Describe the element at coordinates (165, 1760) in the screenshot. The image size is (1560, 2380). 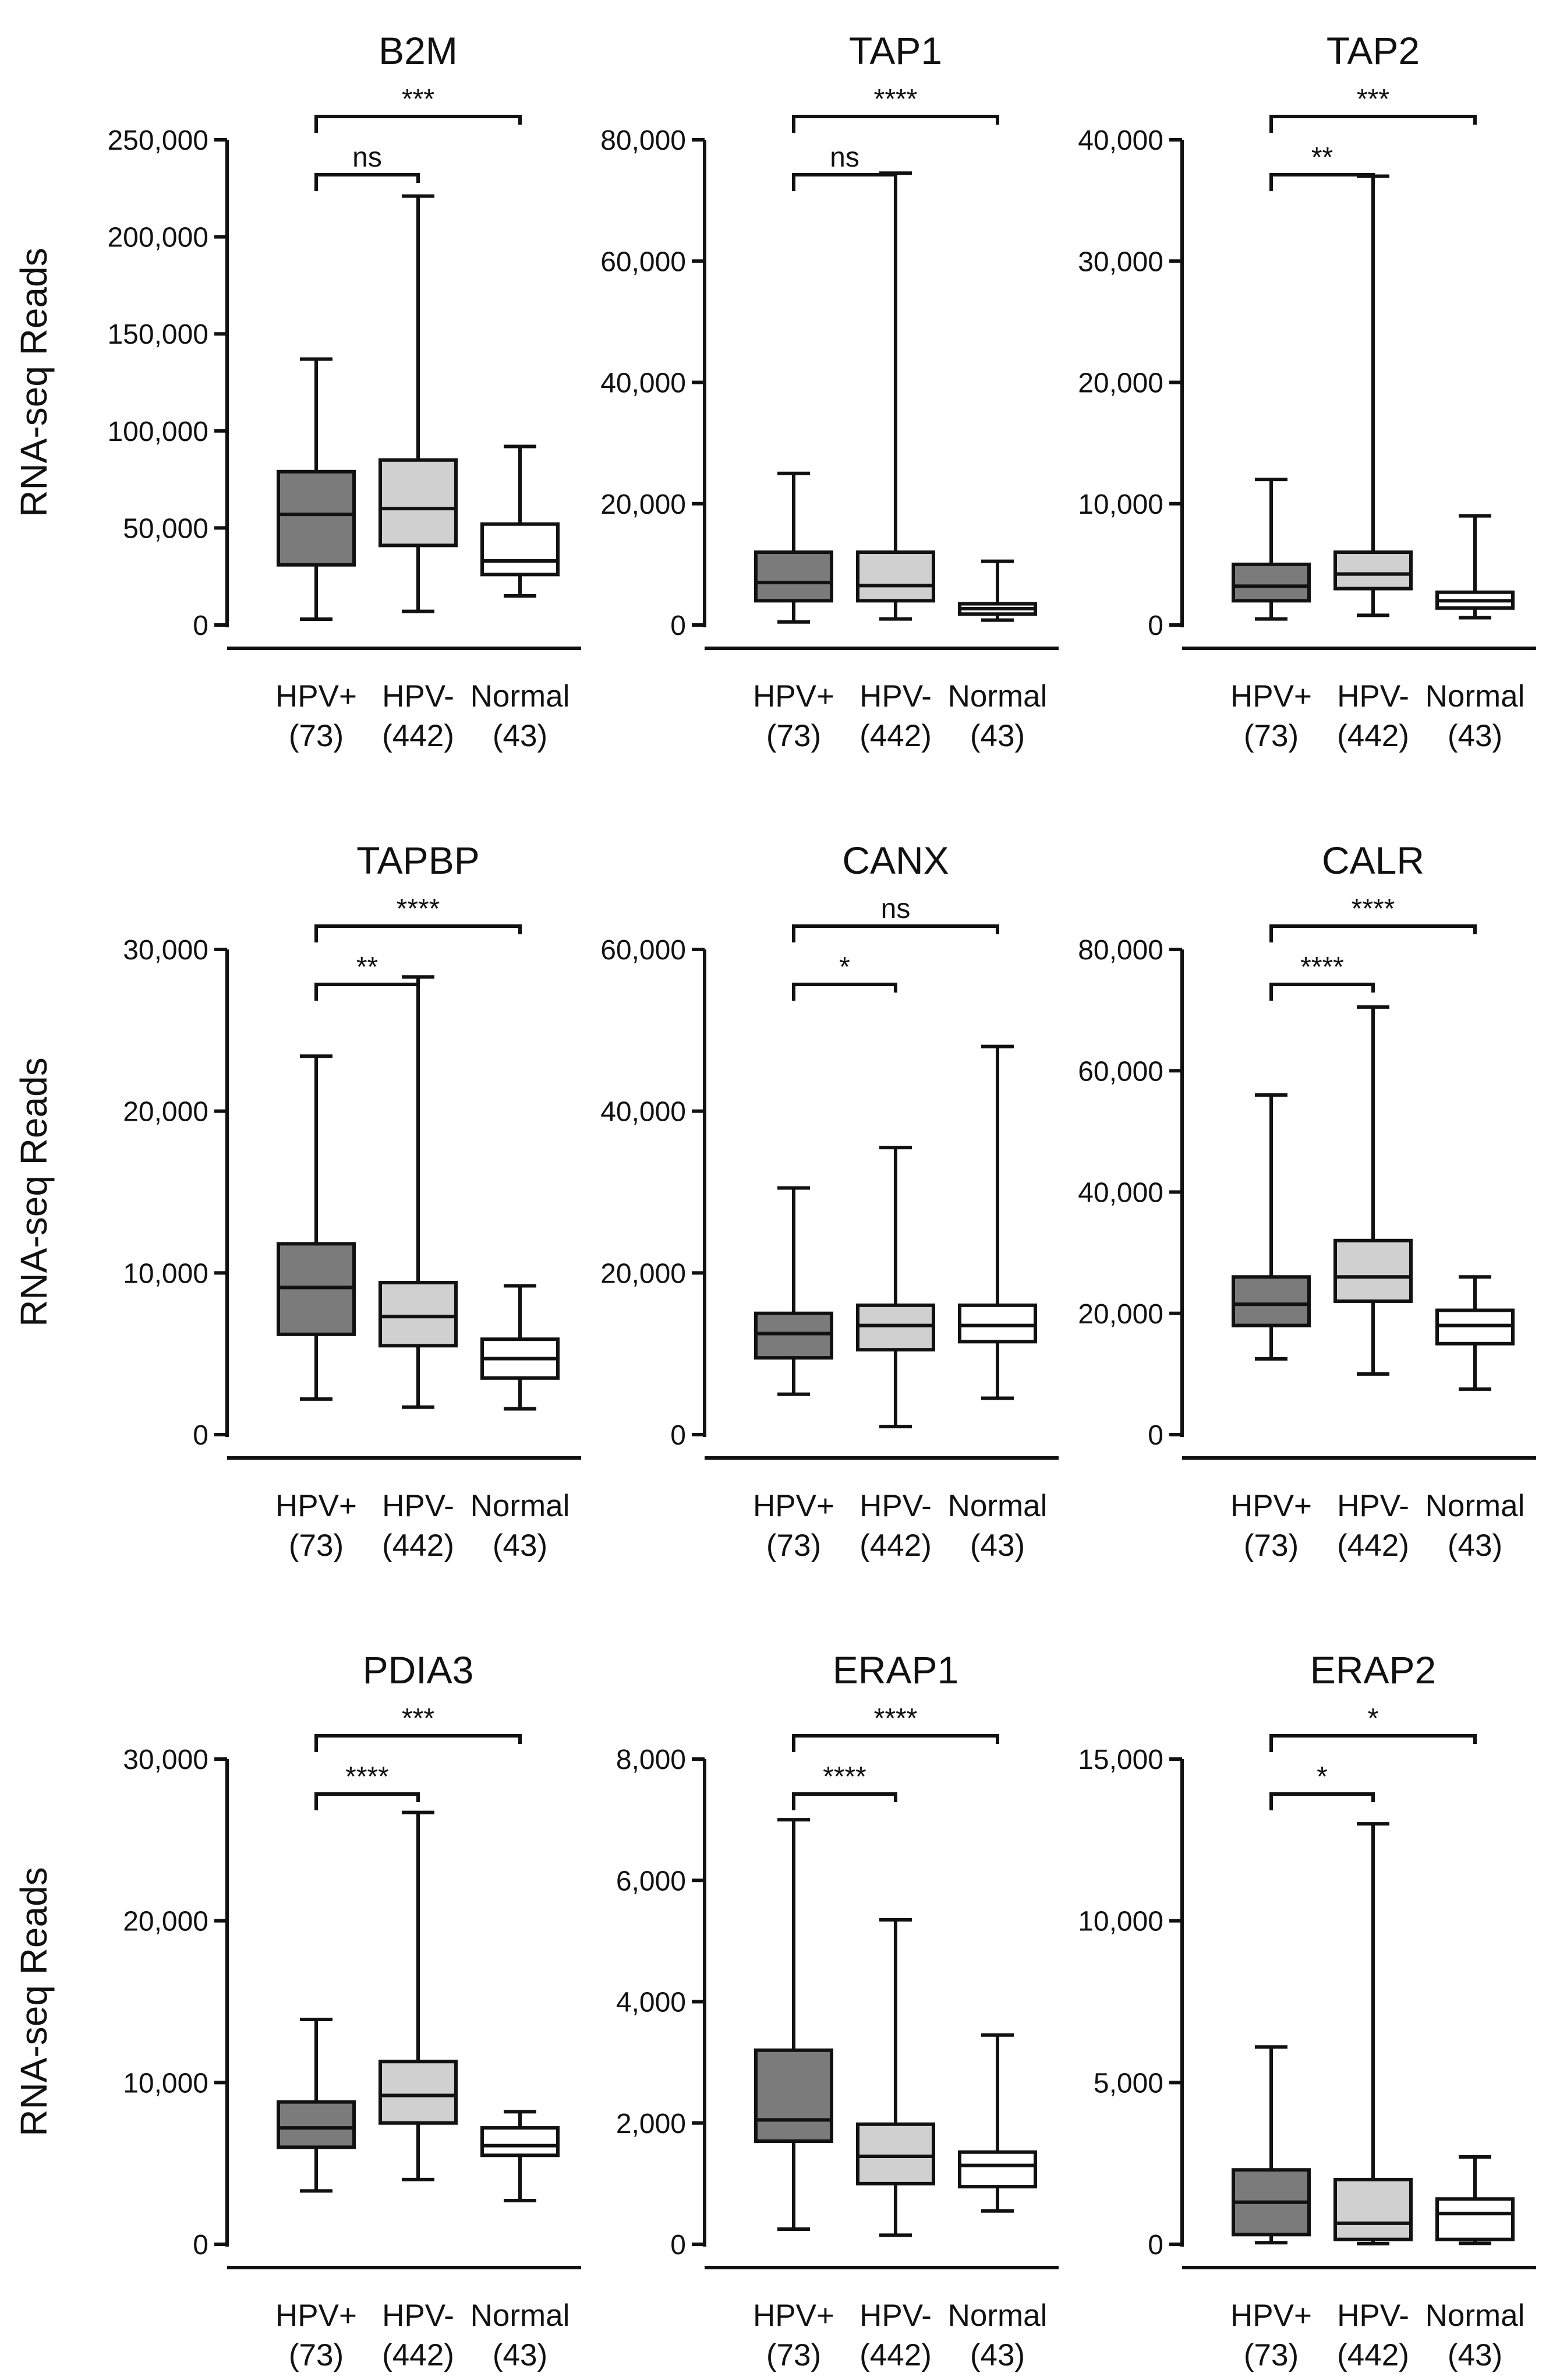
I see `y-tick-label: 30,000` at that location.